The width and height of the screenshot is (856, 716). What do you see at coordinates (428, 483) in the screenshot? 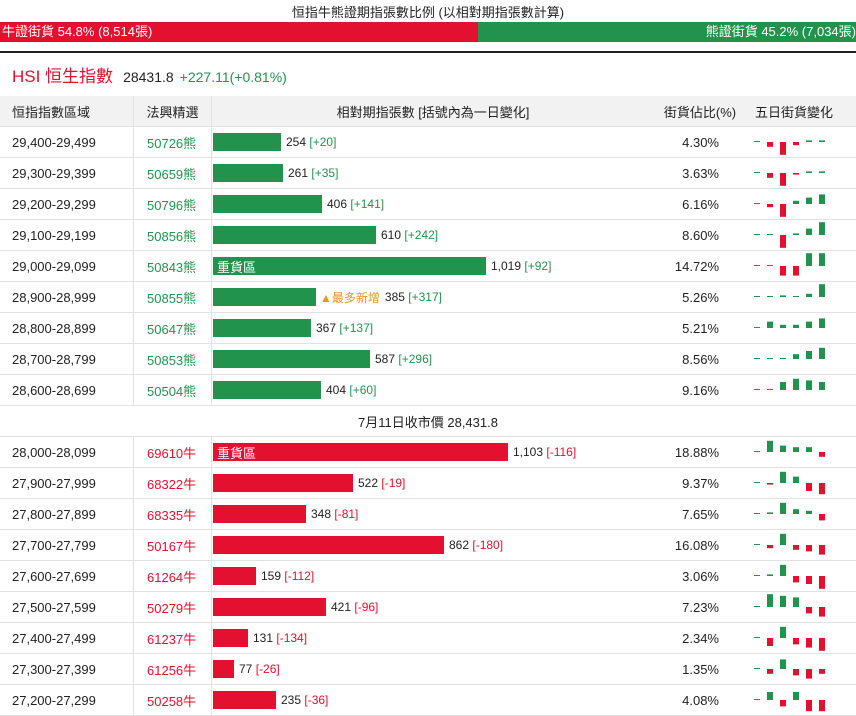
I see `table-row: 27,900-27,999 68322牛 522 [-19] 9.37%` at bounding box center [428, 483].